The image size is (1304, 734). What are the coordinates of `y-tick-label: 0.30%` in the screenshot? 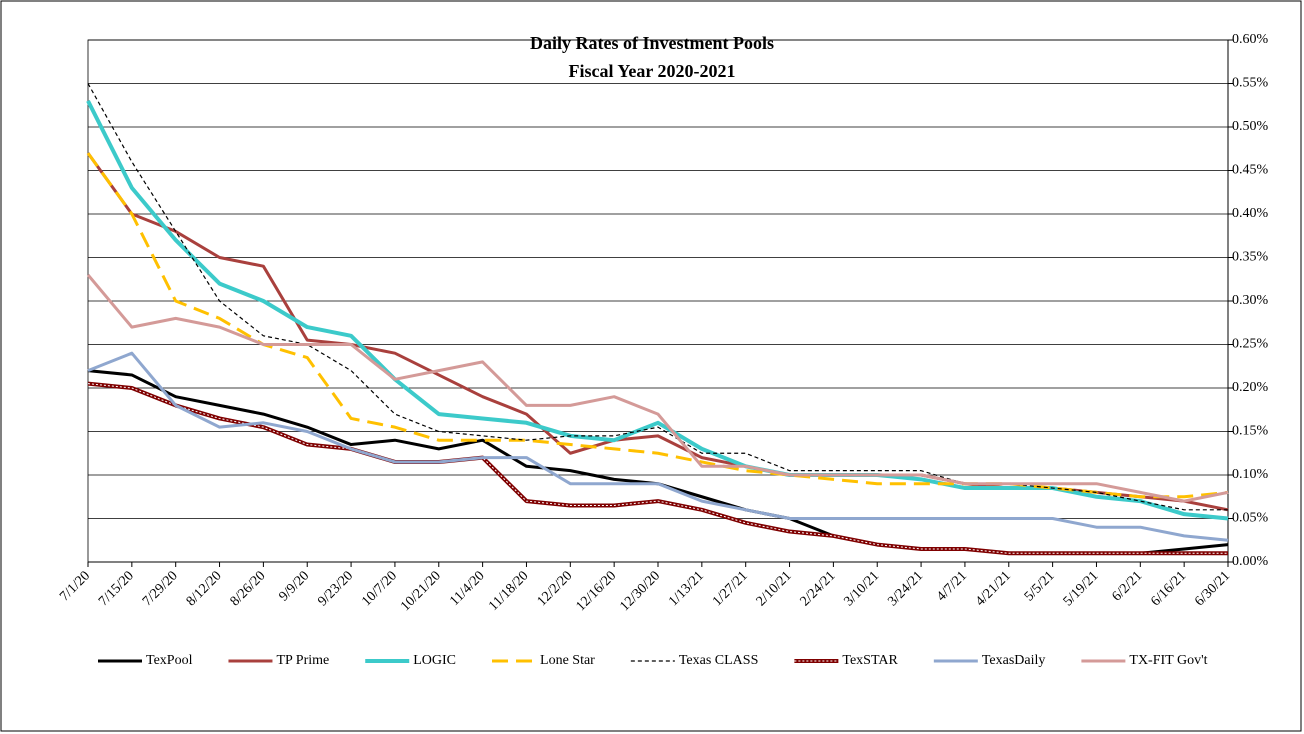 It's located at (1250, 300).